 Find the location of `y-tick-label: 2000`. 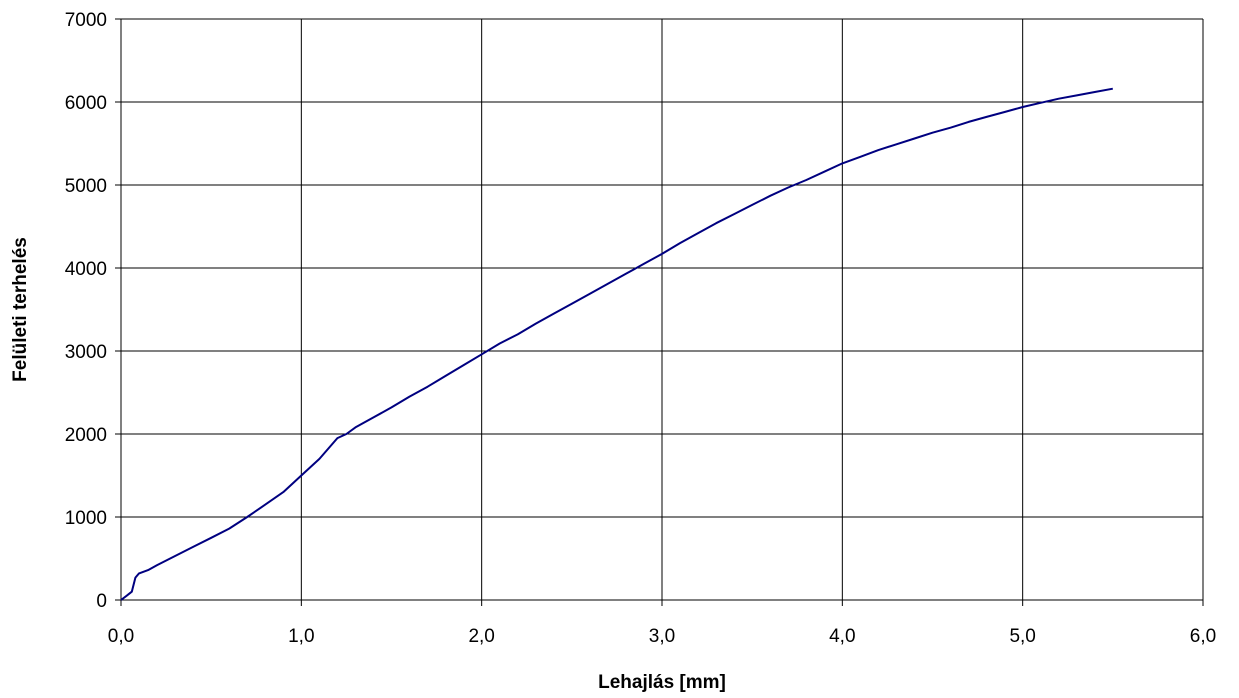

y-tick-label: 2000 is located at coordinates (86, 435).